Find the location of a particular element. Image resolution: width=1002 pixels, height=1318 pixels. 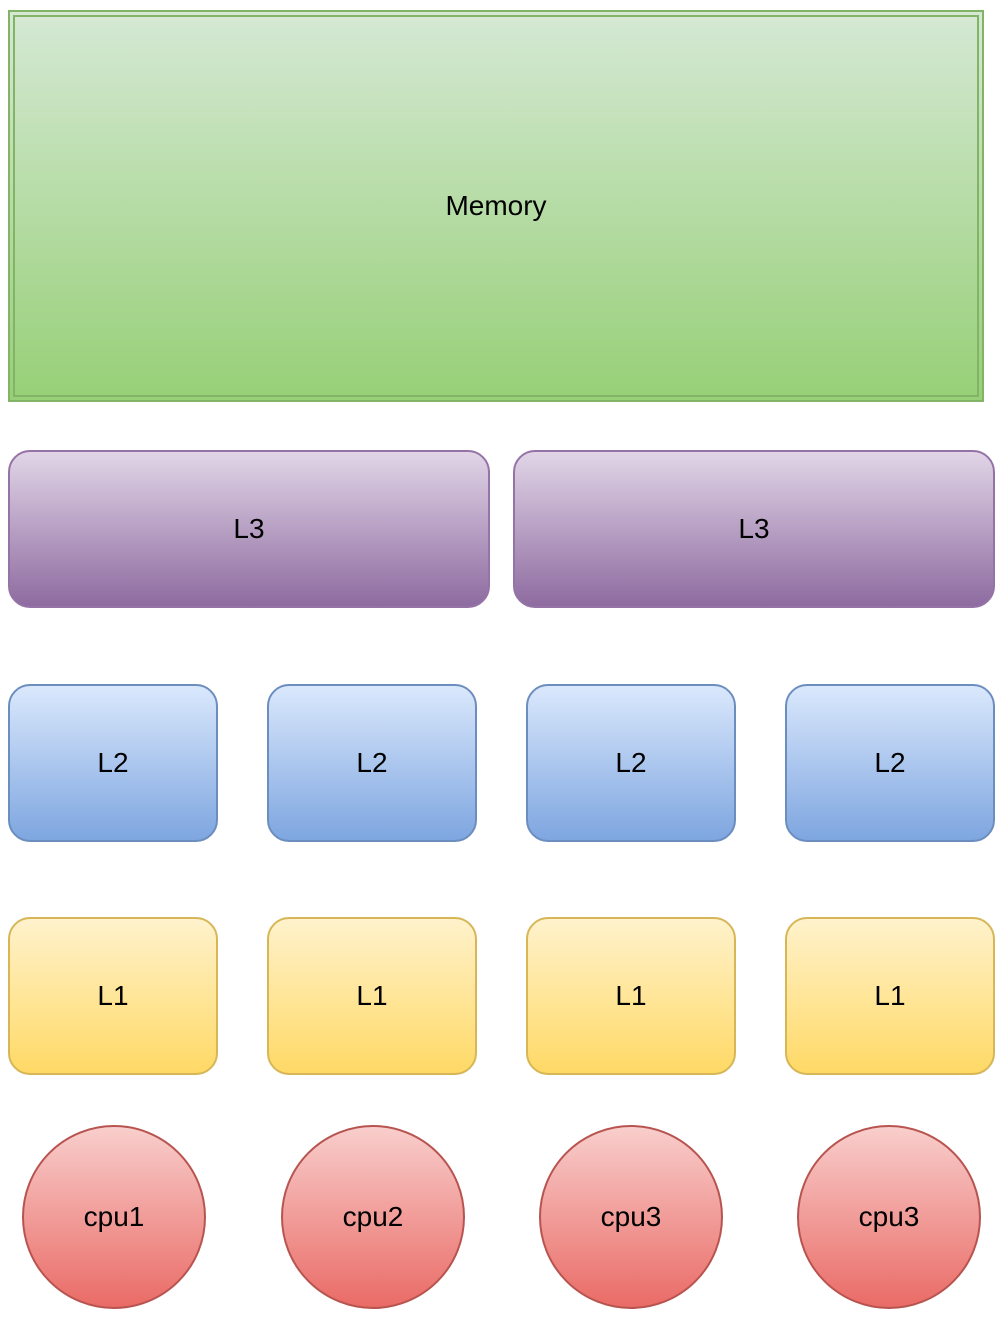

cpu-node: cpu2 is located at coordinates (373, 1217).